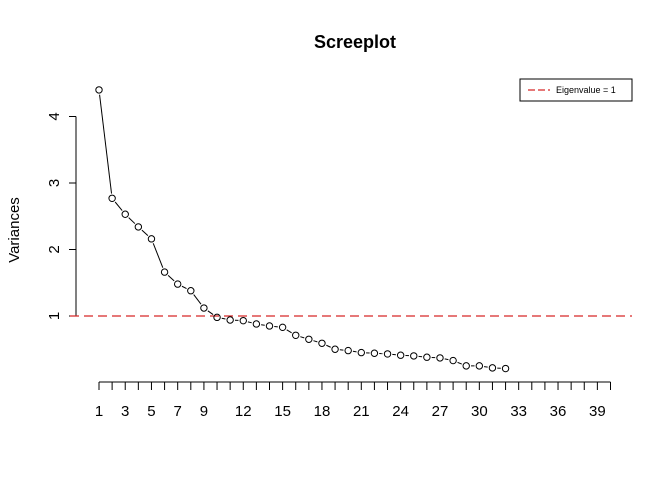  I want to click on x-tick-label: 12, so click(243, 411).